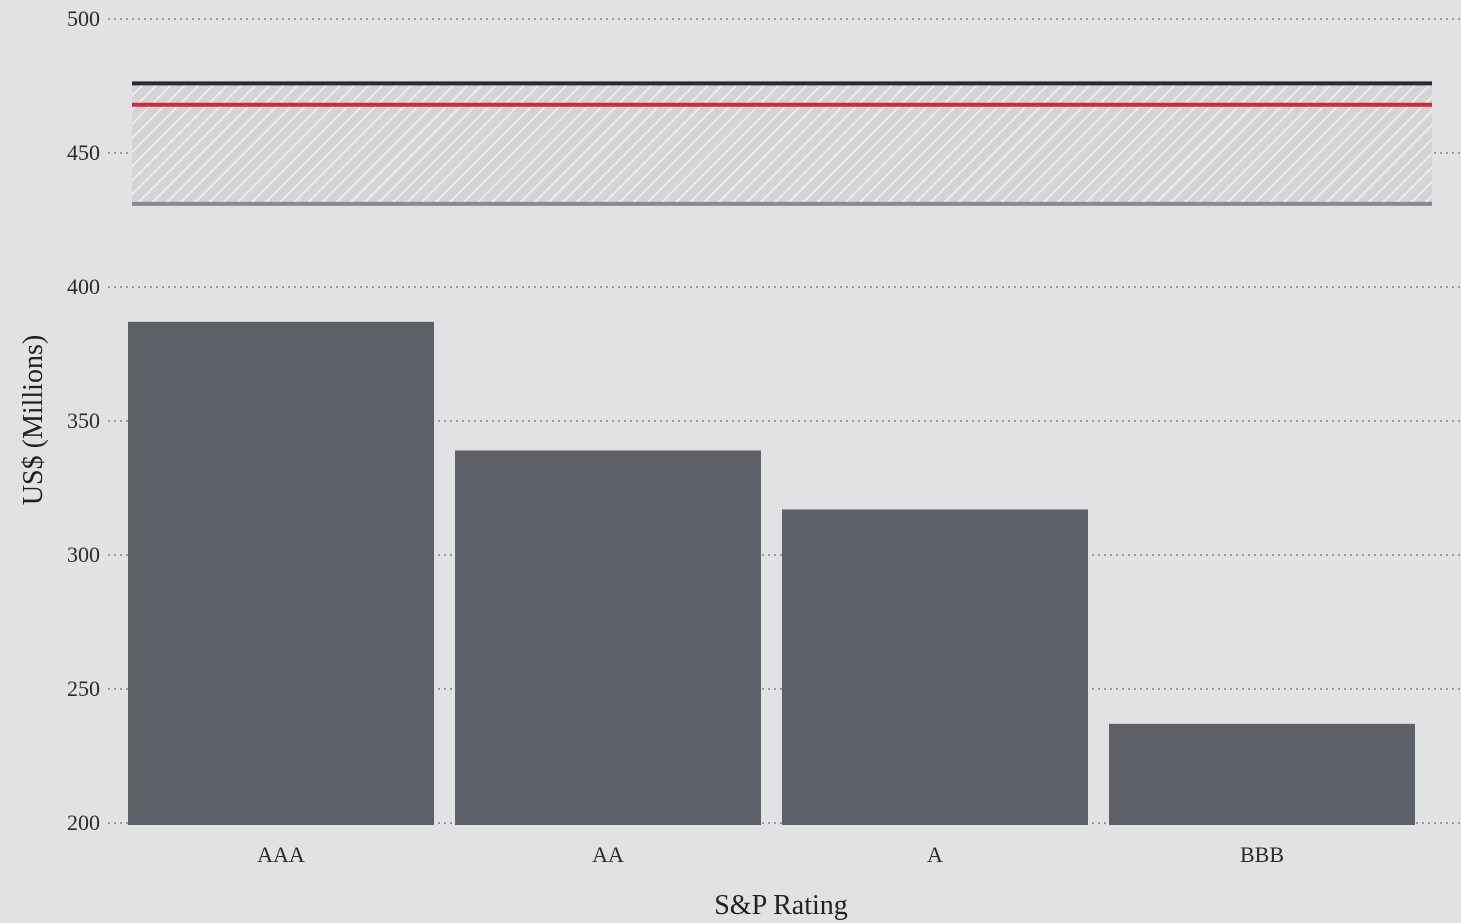  I want to click on y-tick-label: 350, so click(83, 420).